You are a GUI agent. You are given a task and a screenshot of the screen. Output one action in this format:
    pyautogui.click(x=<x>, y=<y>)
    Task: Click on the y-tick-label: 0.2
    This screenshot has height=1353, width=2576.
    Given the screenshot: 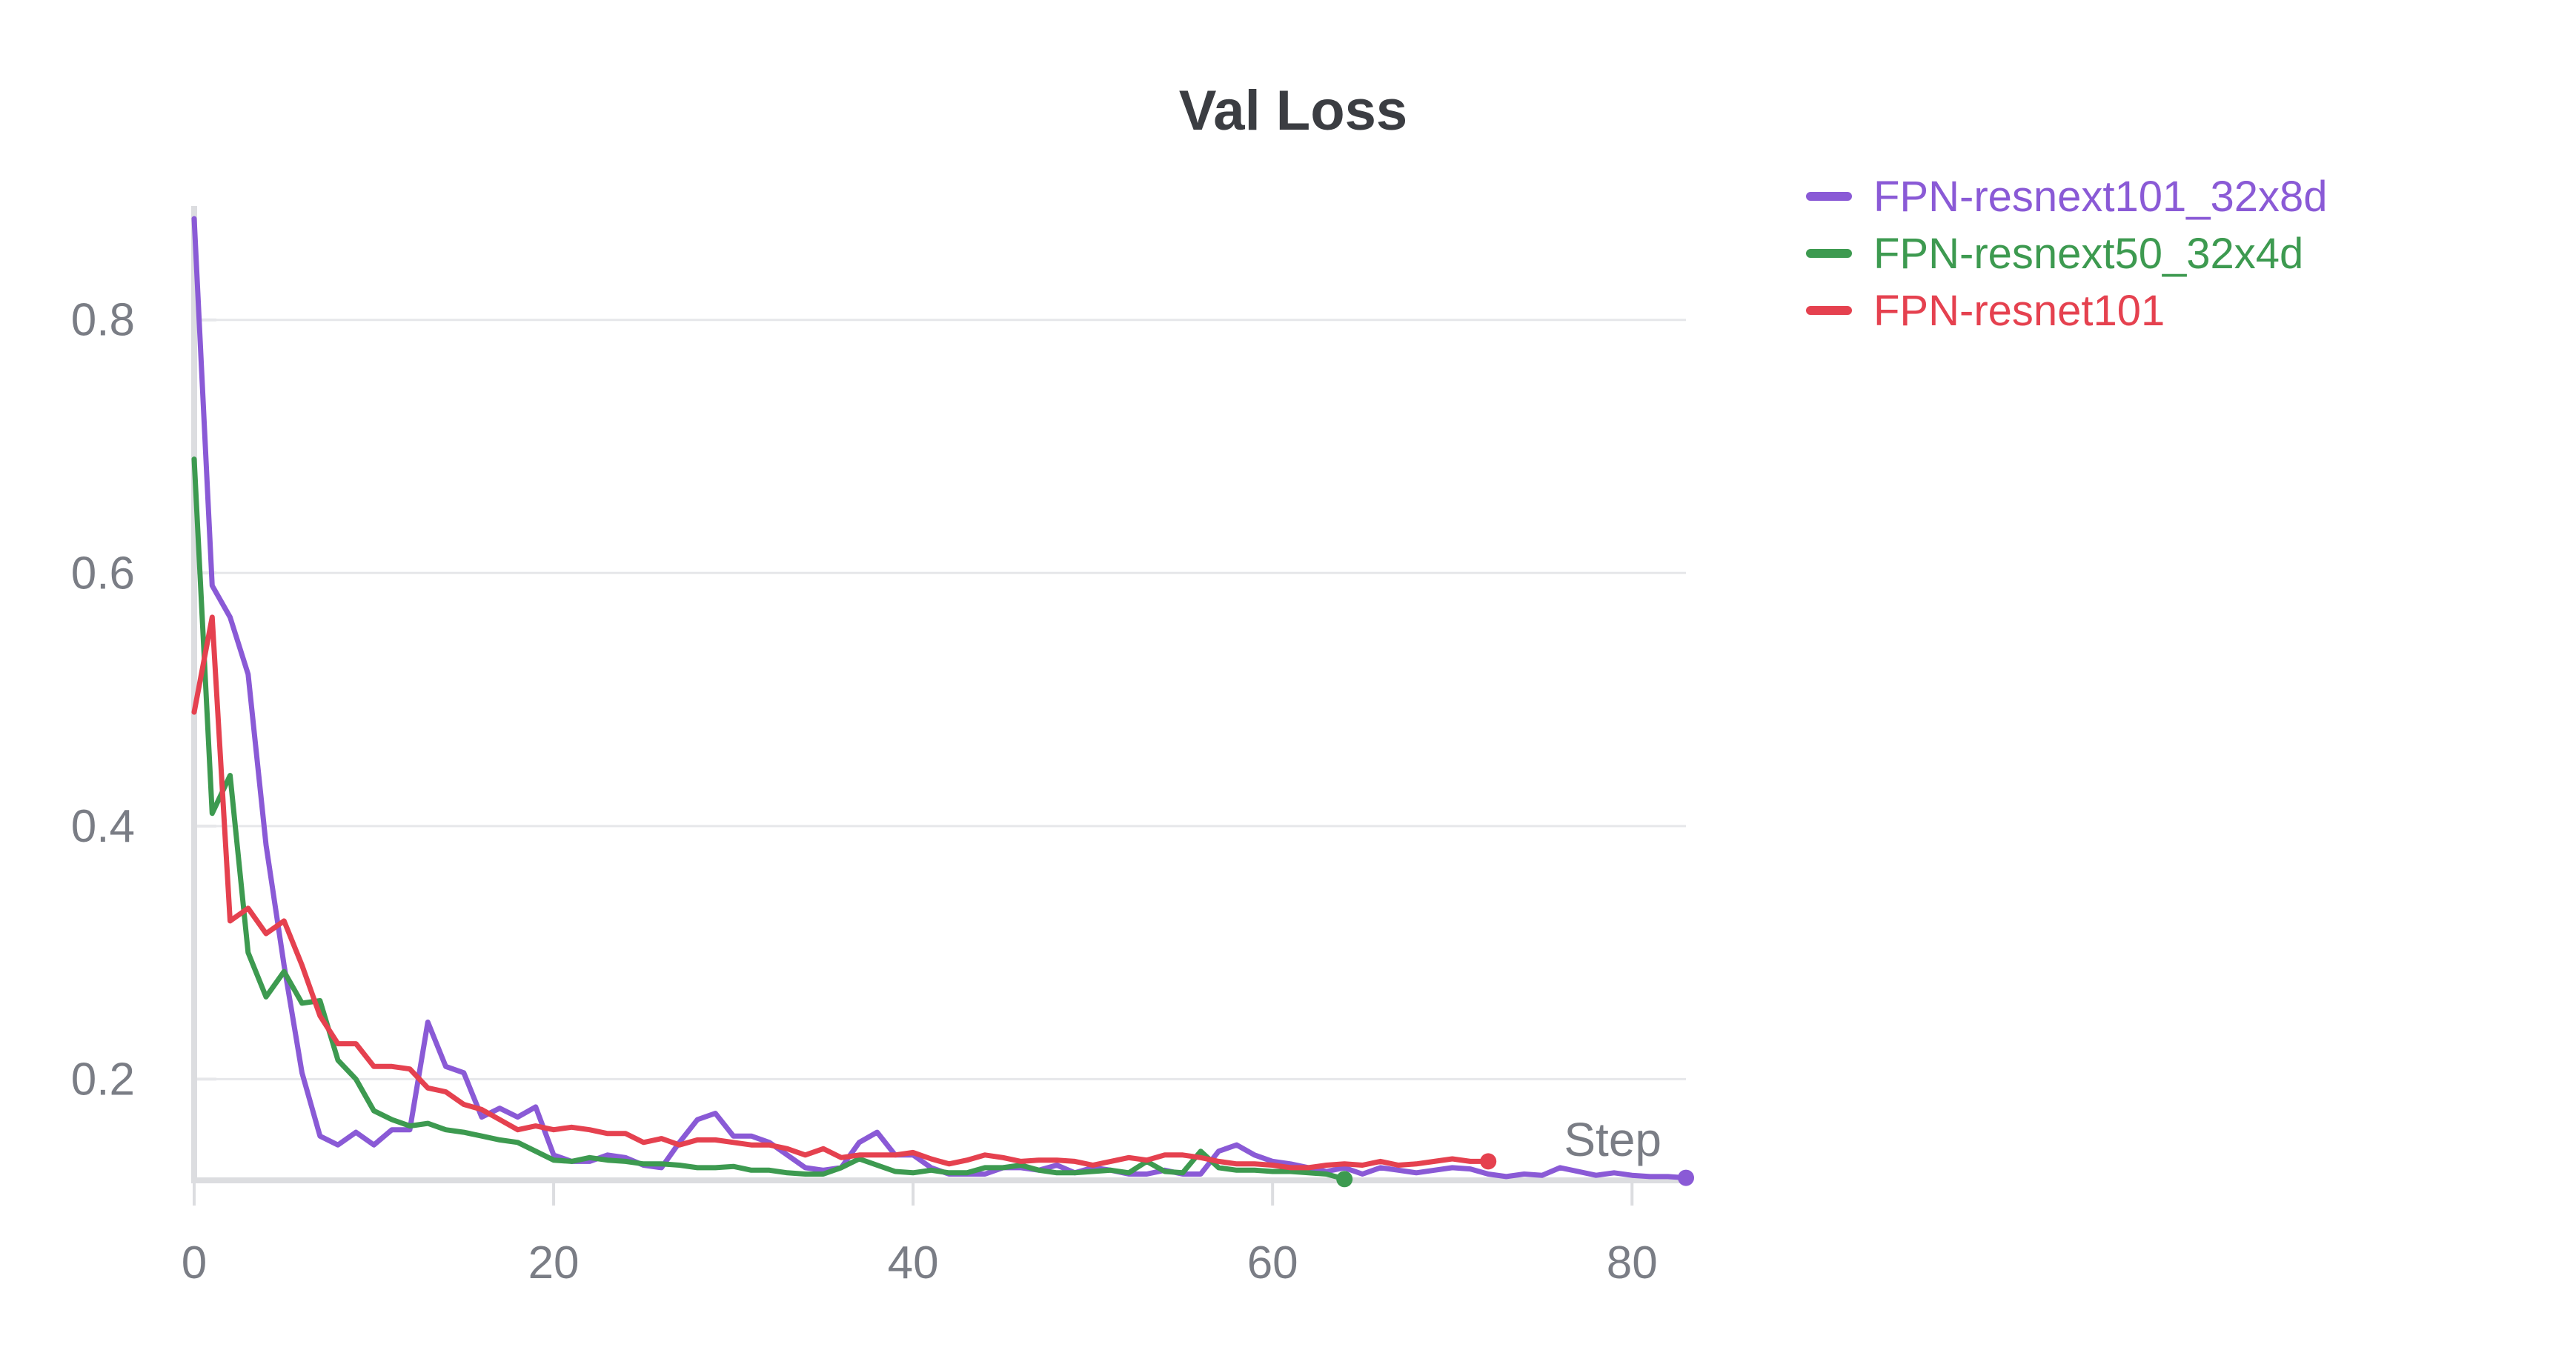 What is the action you would take?
    pyautogui.click(x=103, y=1079)
    